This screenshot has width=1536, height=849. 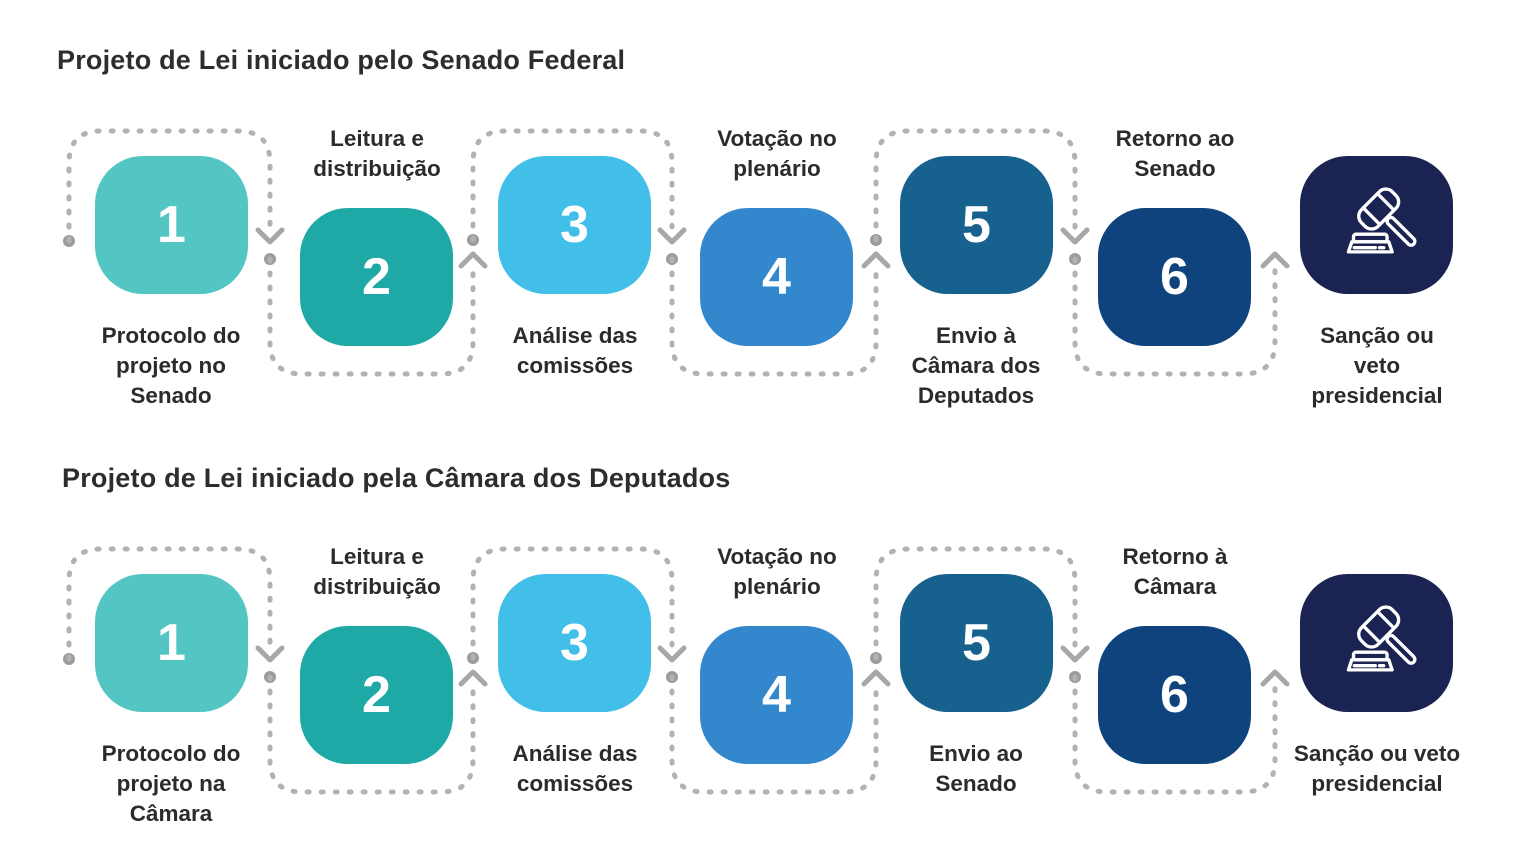 I want to click on step-5-label: Envio ao Senado, so click(x=976, y=769).